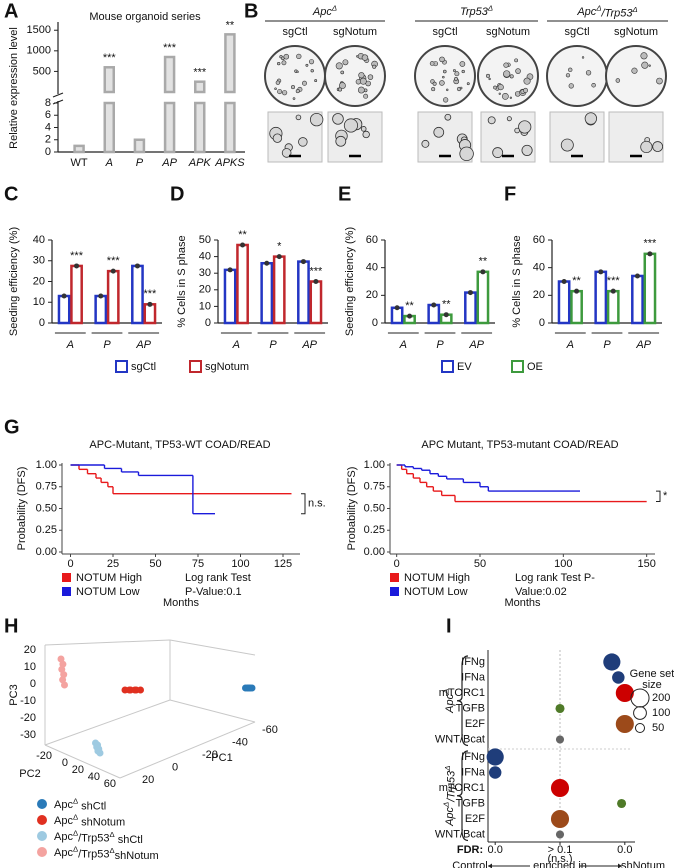  What do you see at coordinates (510, 194) in the screenshot?
I see `panel-label: F` at bounding box center [510, 194].